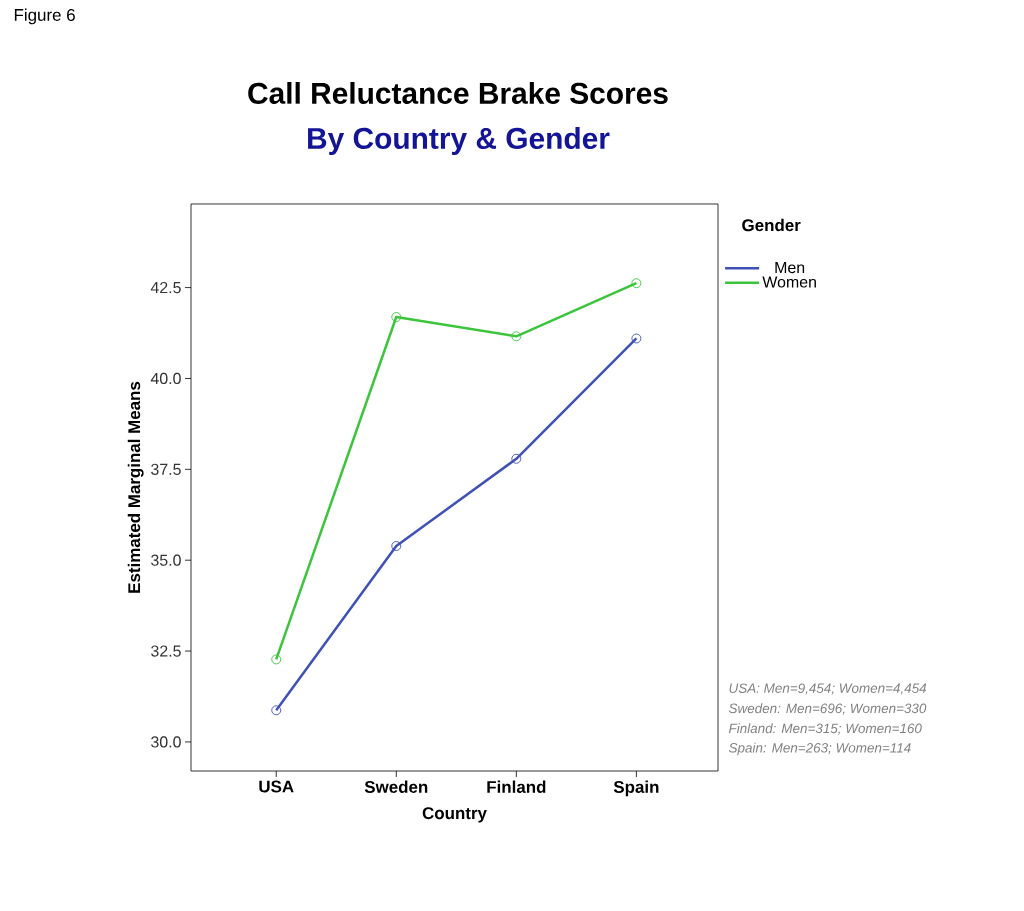 The image size is (1024, 911). I want to click on x-axis-title: Country, so click(454, 815).